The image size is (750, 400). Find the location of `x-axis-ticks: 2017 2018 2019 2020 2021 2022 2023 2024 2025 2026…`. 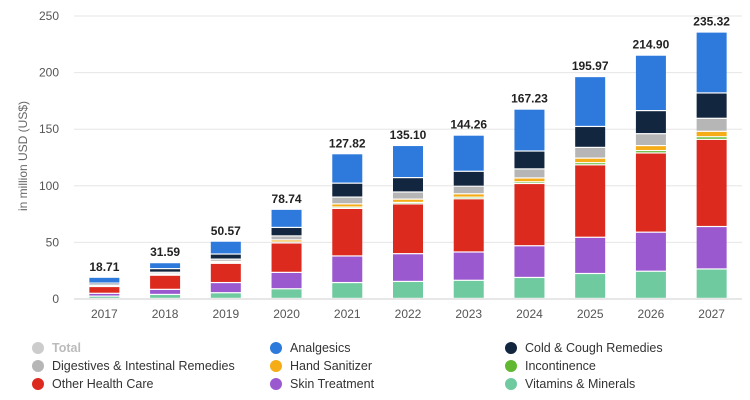

x-axis-ticks: 2017 2018 2019 2020 2021 2022 2023 2024 2025 2026… is located at coordinates (408, 314).